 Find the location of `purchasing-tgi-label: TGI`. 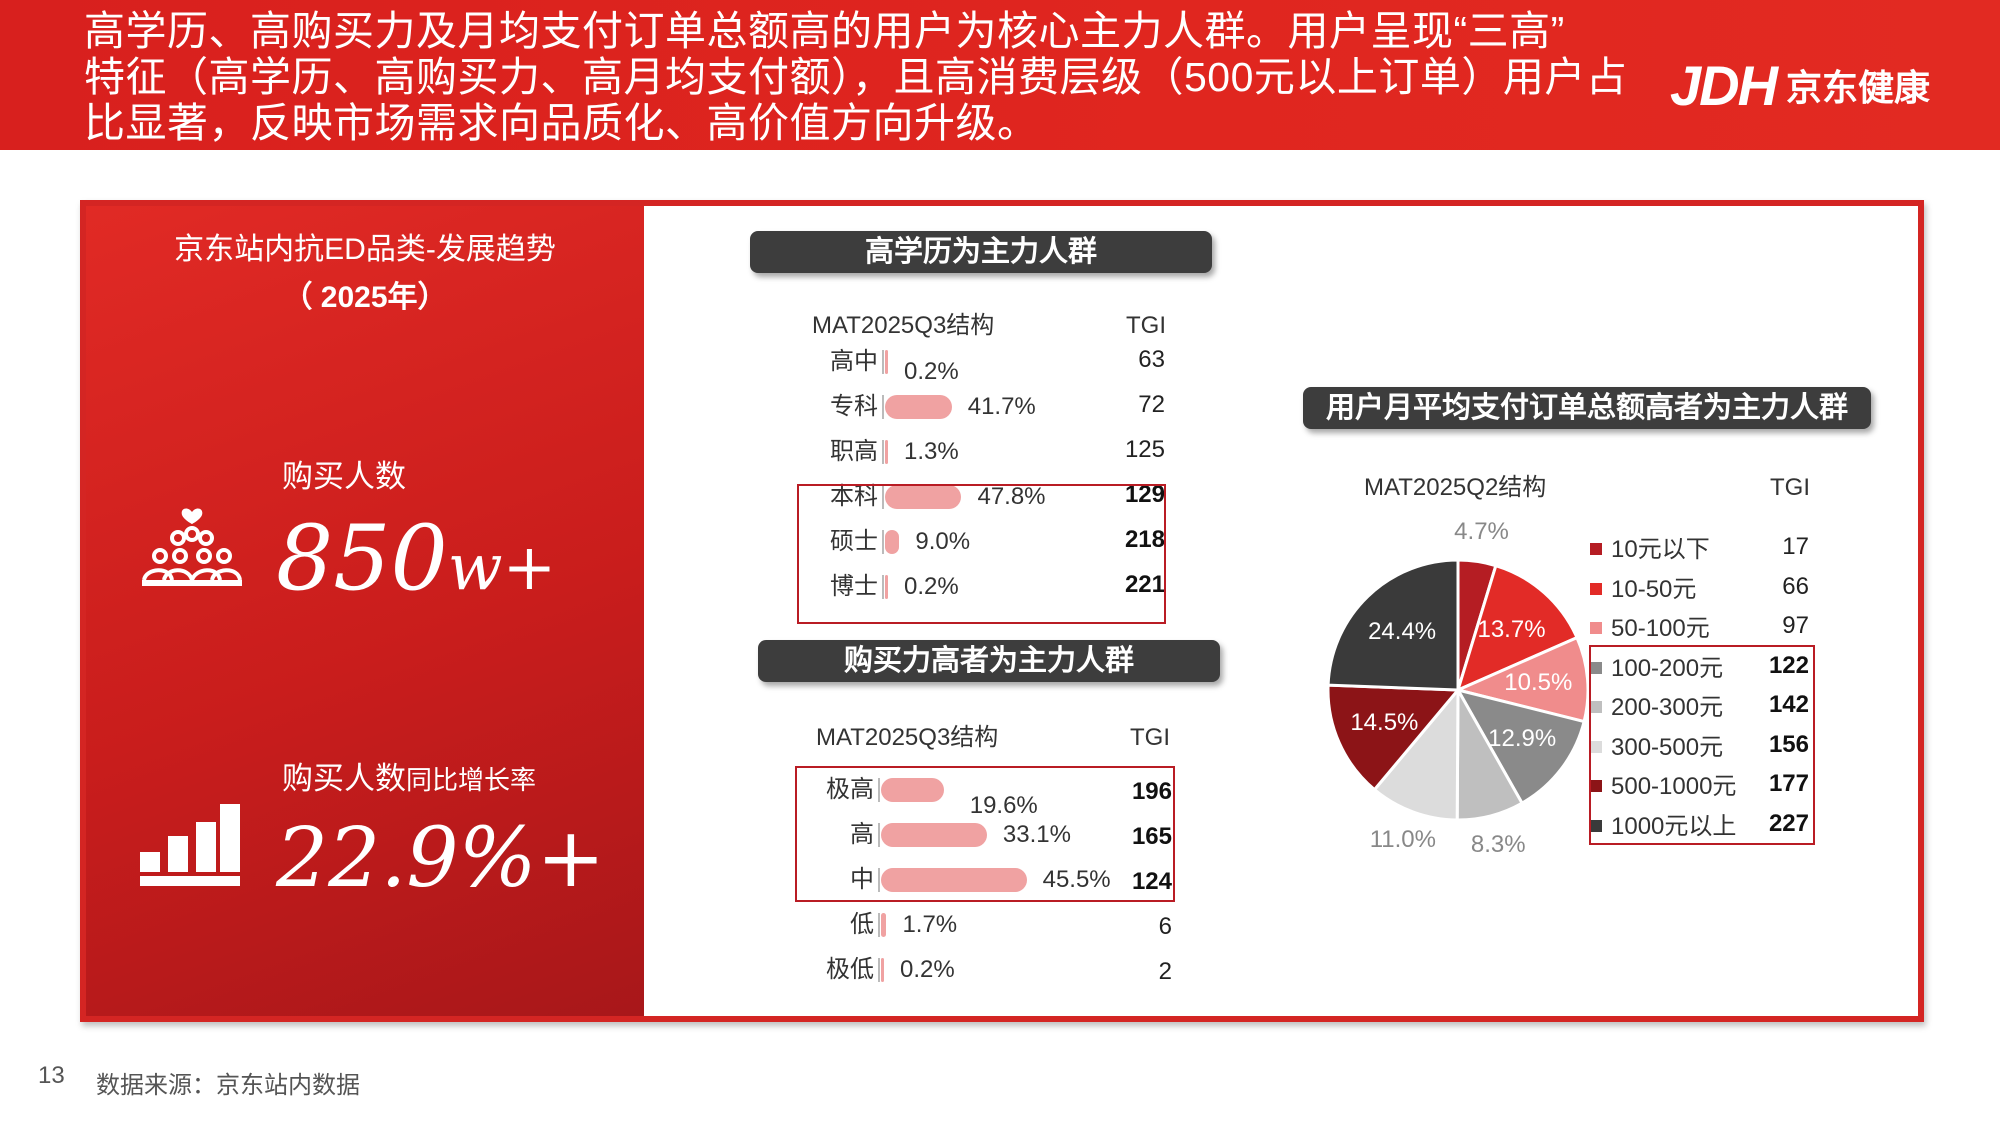

purchasing-tgi-label: TGI is located at coordinates (1150, 737).